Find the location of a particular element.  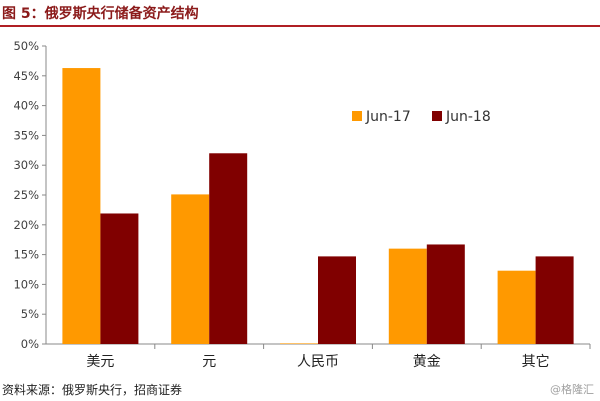

y-tick-label: 25% is located at coordinates (26, 195).